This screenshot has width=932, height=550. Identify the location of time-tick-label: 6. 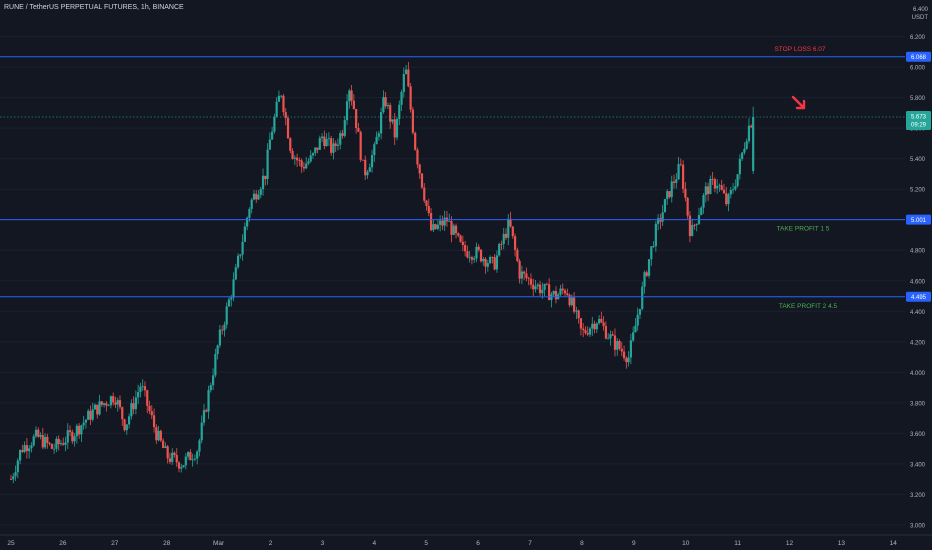
(478, 543).